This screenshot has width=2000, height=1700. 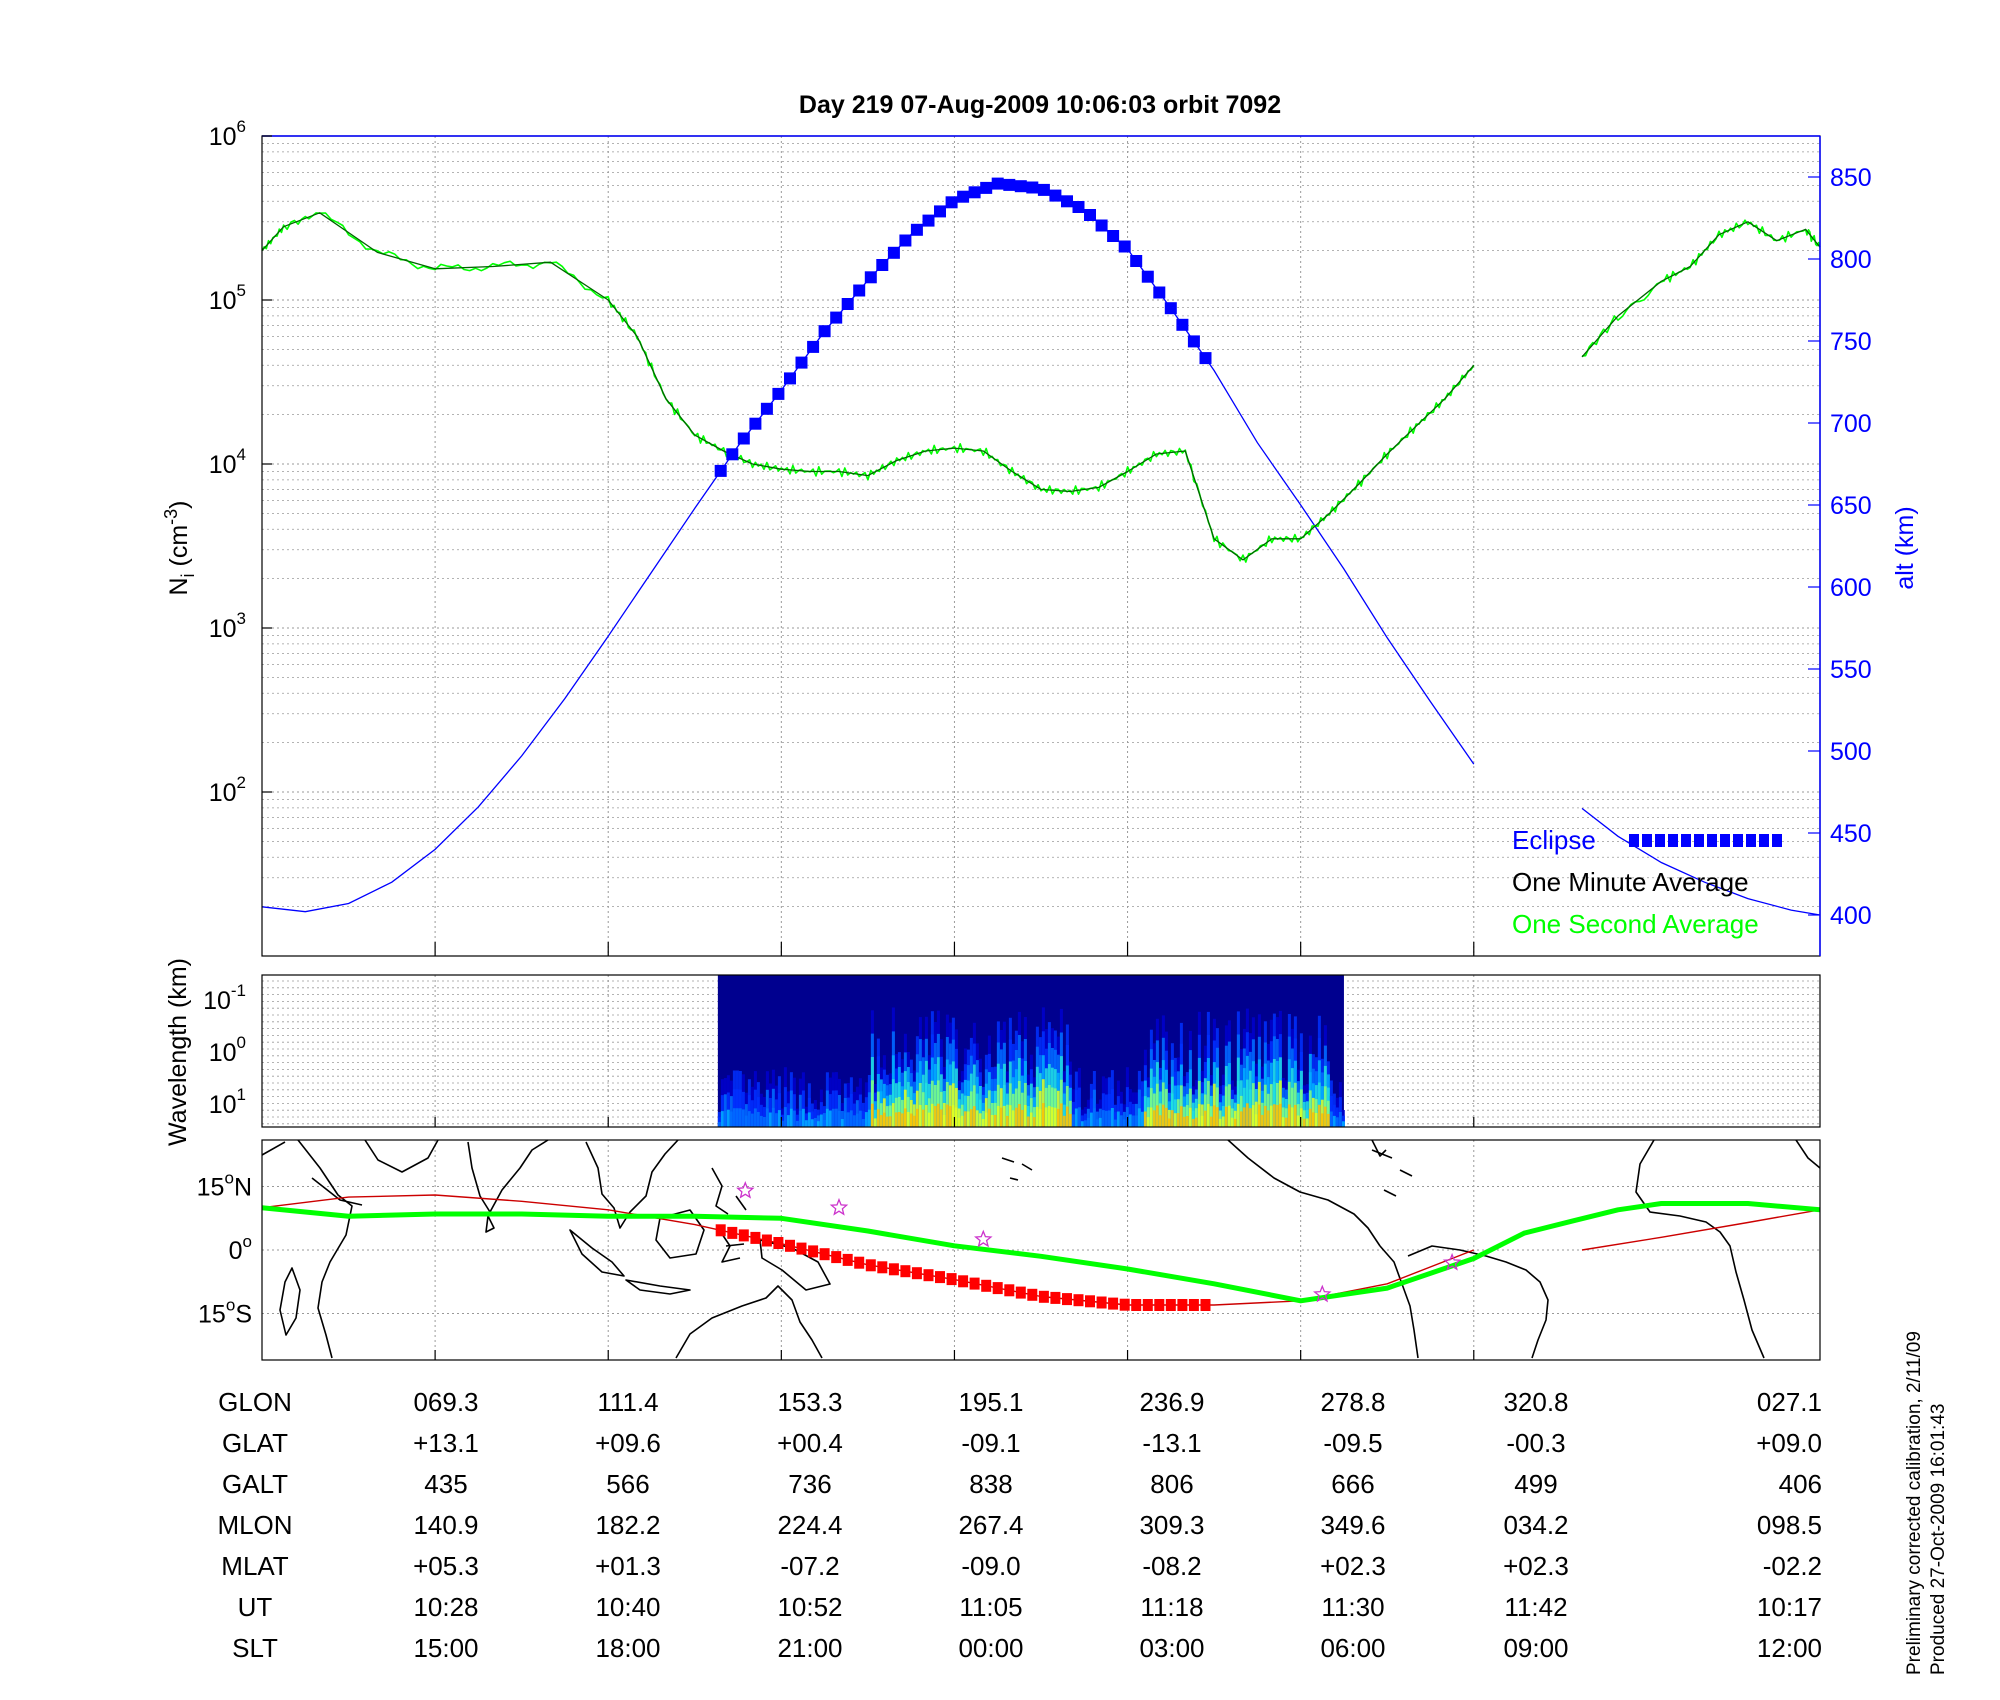 What do you see at coordinates (1171, 1484) in the screenshot?
I see `table-cell: 806` at bounding box center [1171, 1484].